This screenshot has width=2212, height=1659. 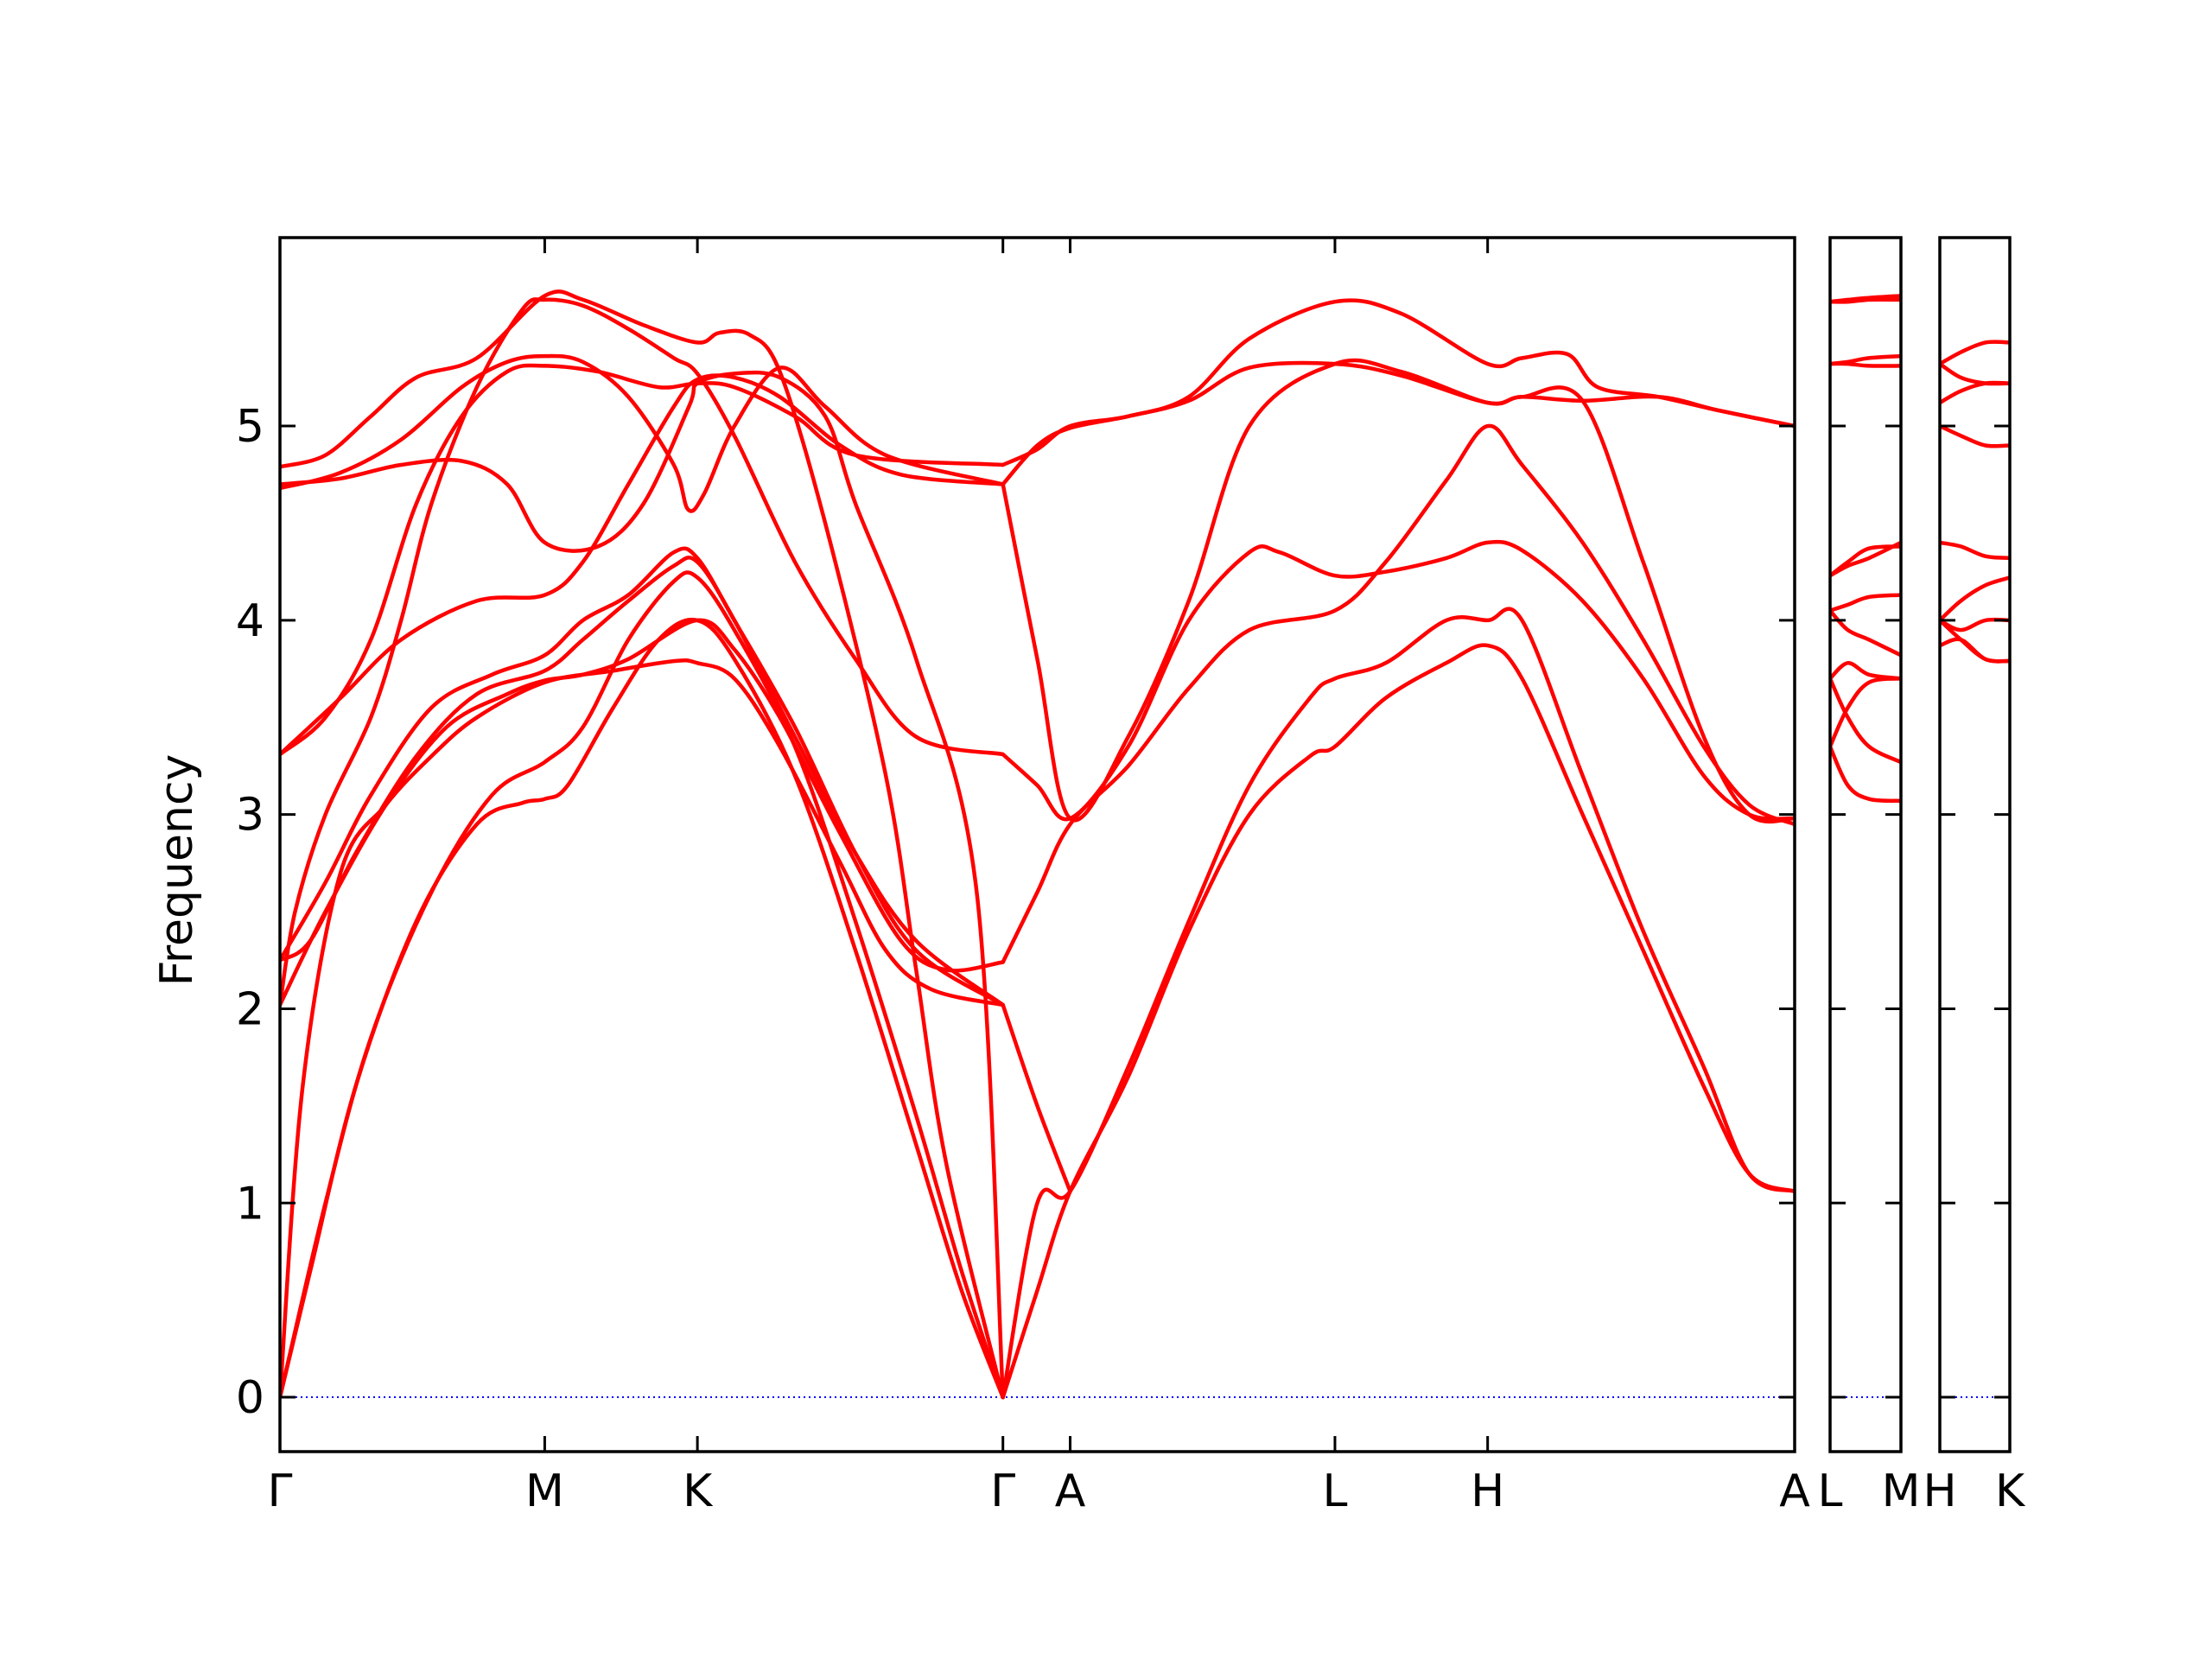 What do you see at coordinates (250, 816) in the screenshot?
I see `y-tick-label: 3` at bounding box center [250, 816].